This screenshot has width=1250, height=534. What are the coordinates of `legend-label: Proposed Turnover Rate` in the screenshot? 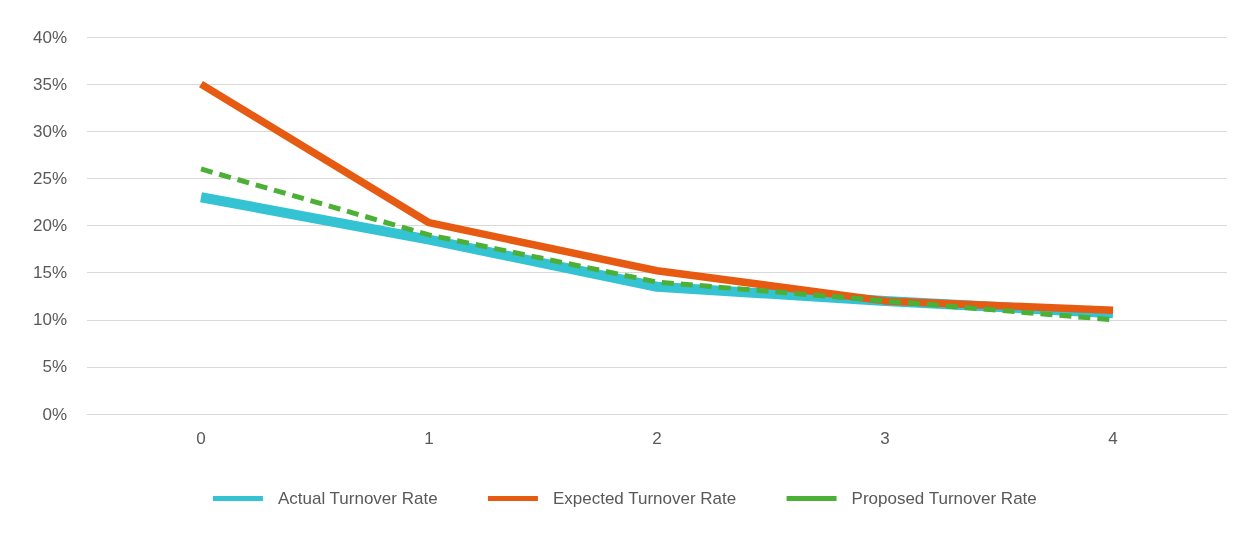 It's located at (944, 498).